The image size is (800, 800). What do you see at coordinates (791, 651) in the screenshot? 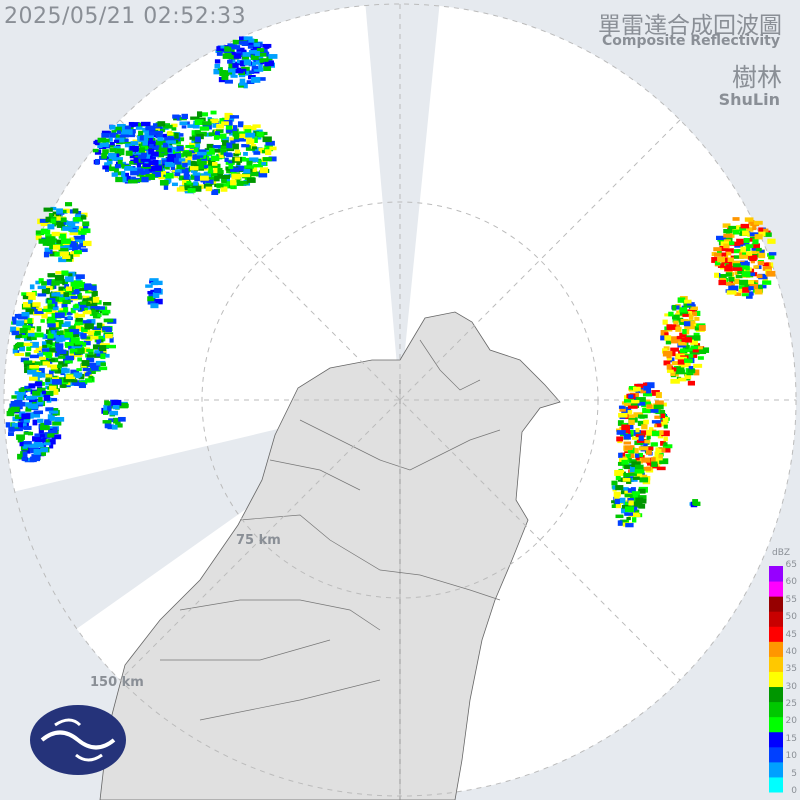
I see `legend-tick: 40` at bounding box center [791, 651].